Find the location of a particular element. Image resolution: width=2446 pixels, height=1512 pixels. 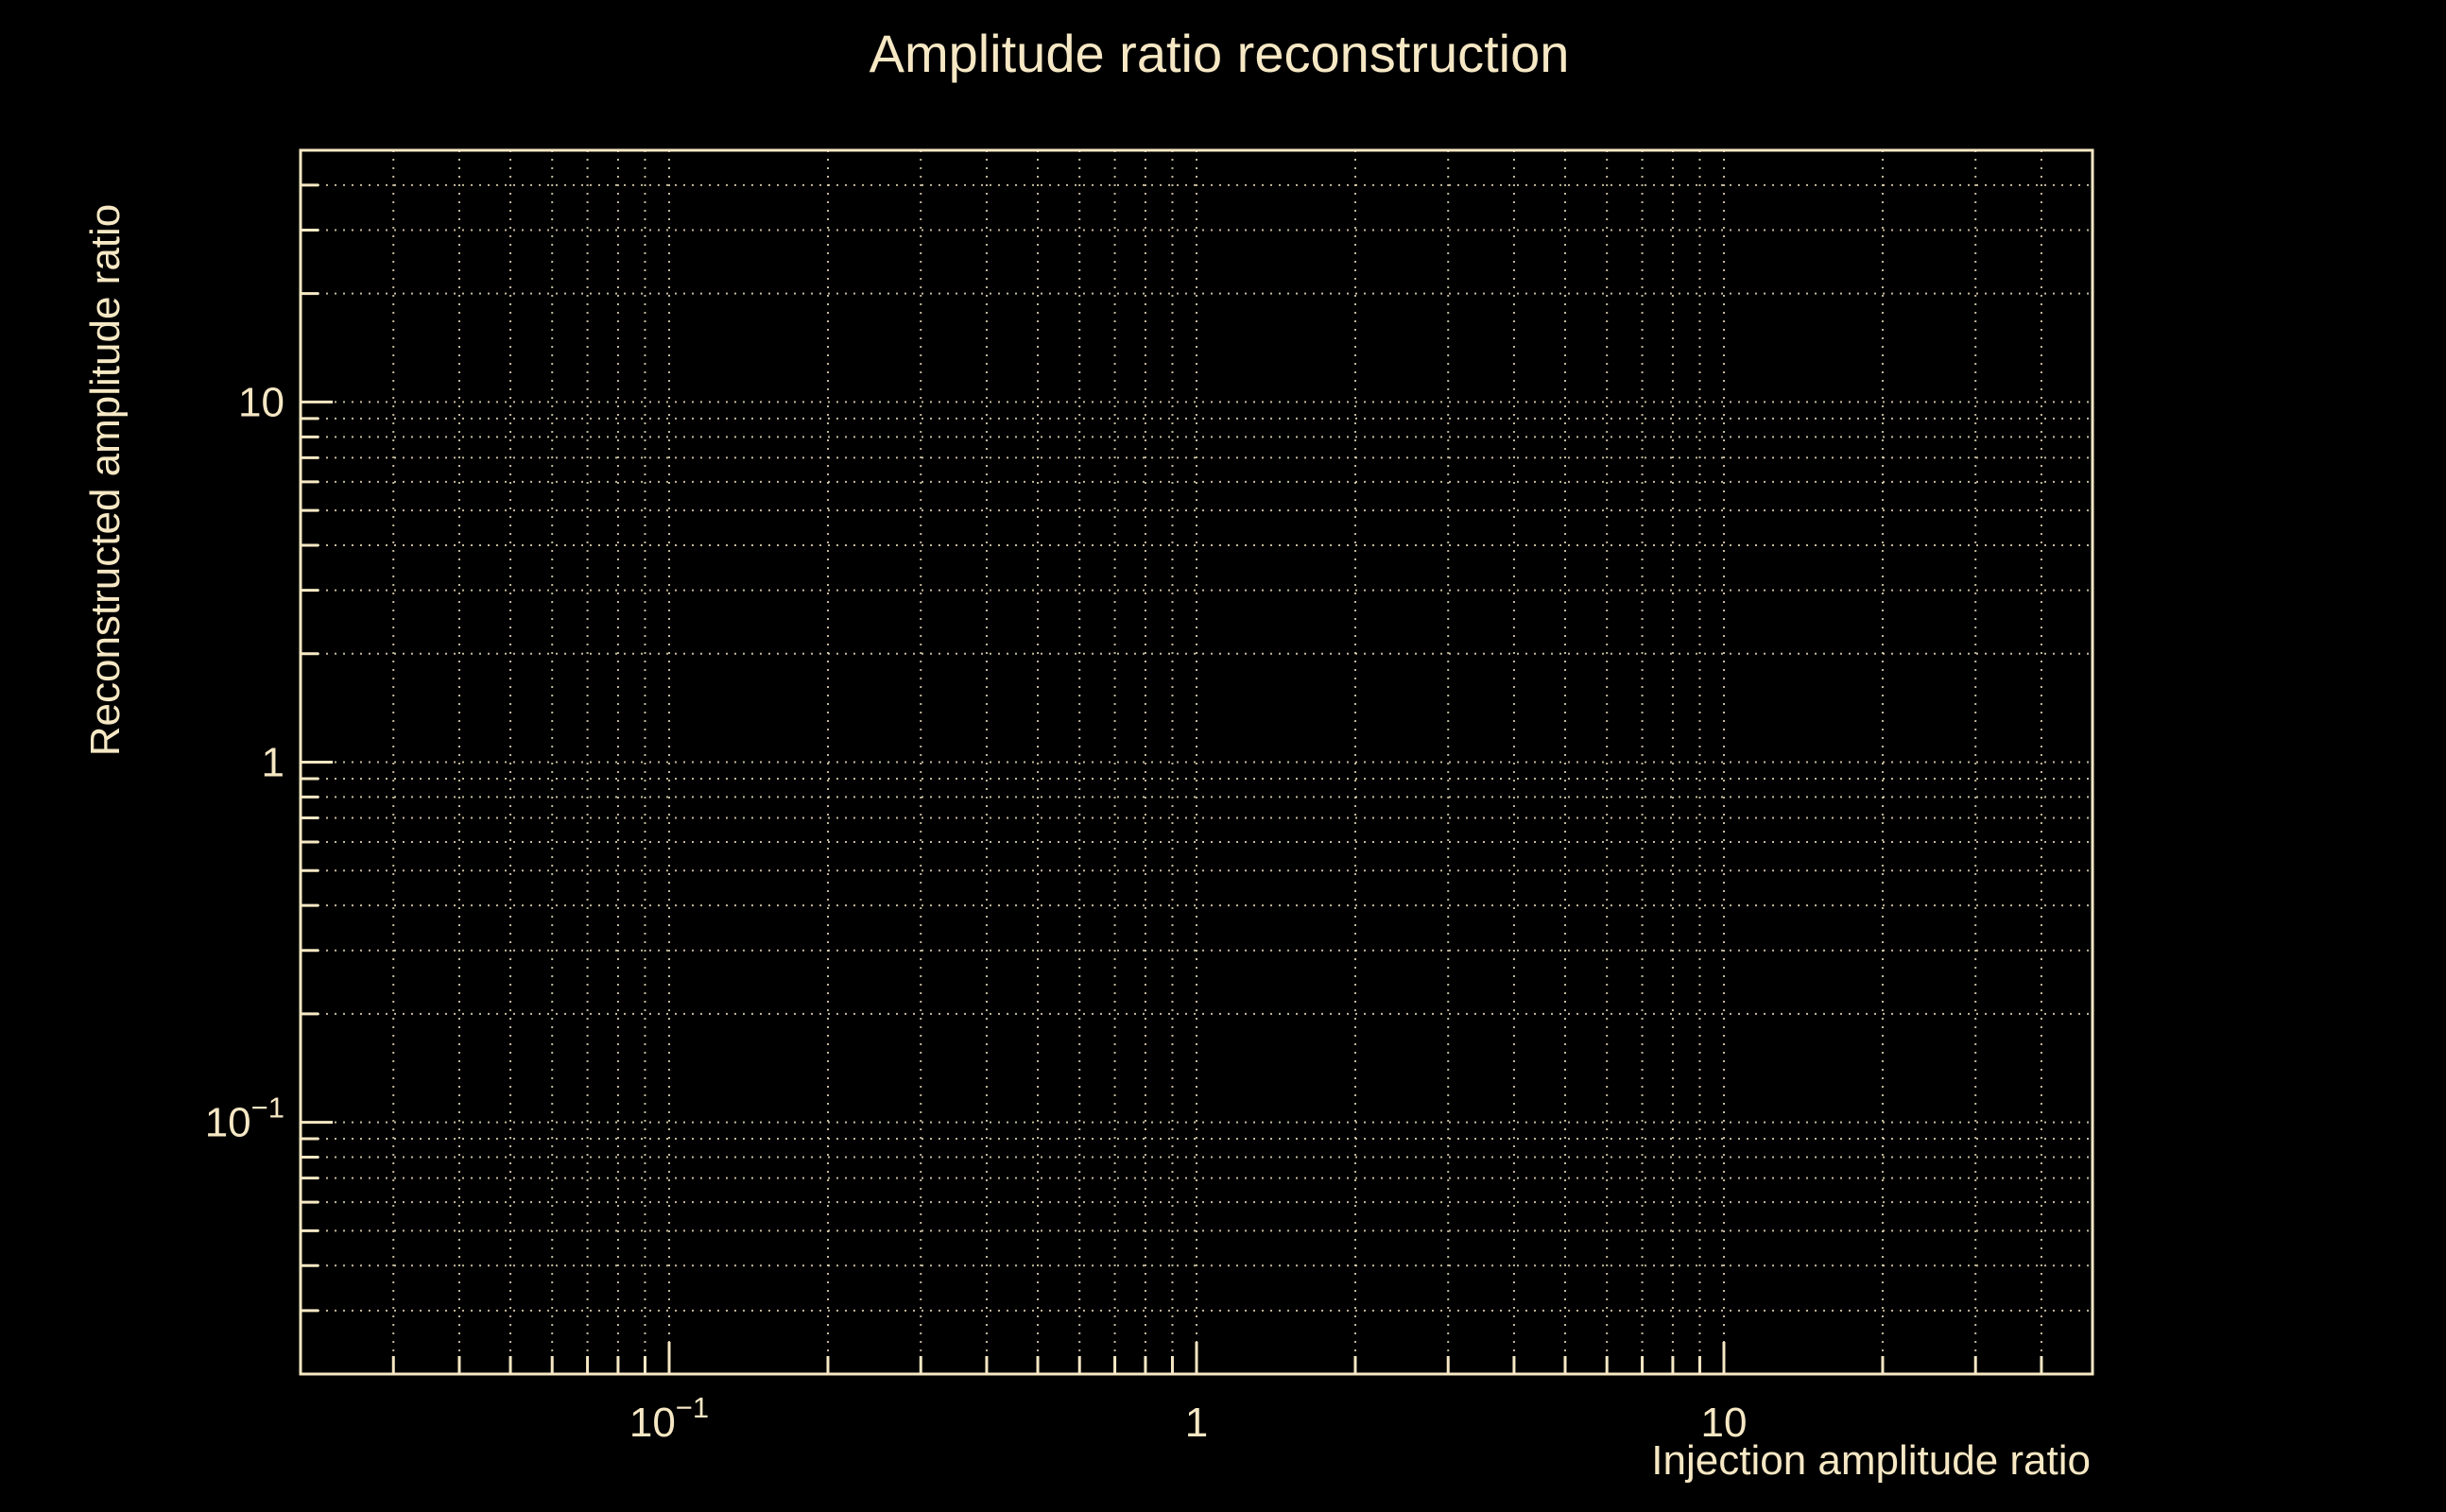

x-tick-label: 10 is located at coordinates (1724, 1423).